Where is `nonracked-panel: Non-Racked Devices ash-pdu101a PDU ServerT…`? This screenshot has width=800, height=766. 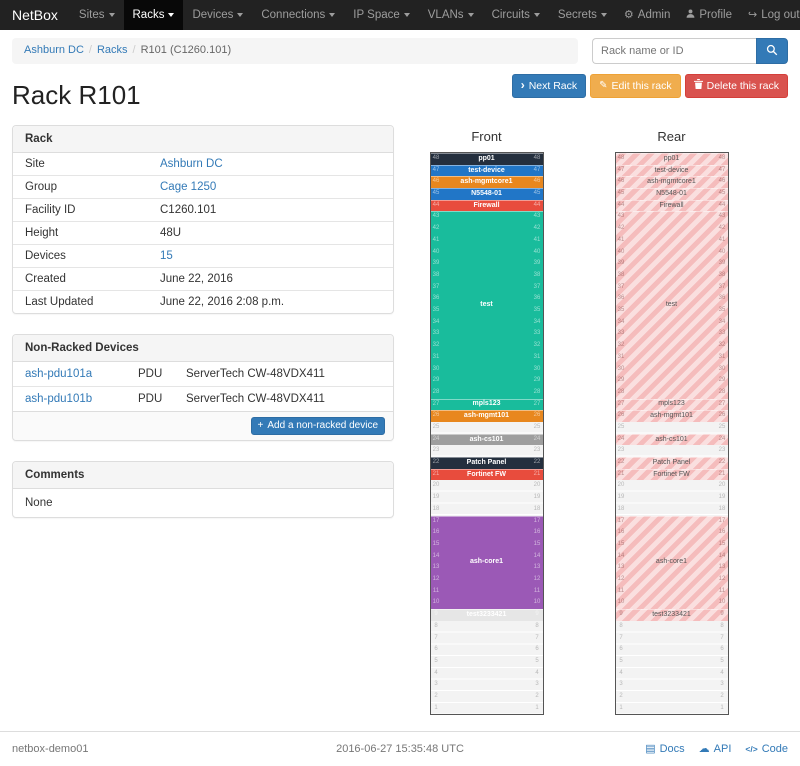
nonracked-panel: Non-Racked Devices ash-pdu101a PDU ServerT… is located at coordinates (203, 387).